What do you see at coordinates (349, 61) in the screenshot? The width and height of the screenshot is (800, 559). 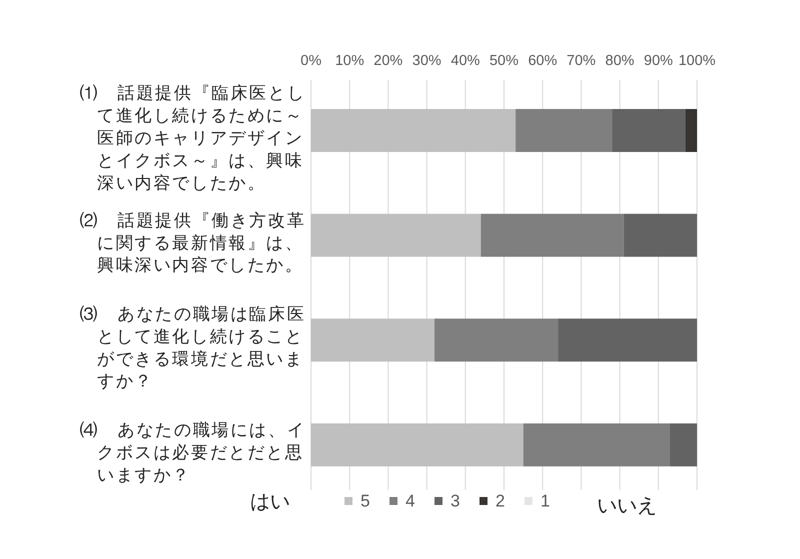 I see `x-tick-label: 10%` at bounding box center [349, 61].